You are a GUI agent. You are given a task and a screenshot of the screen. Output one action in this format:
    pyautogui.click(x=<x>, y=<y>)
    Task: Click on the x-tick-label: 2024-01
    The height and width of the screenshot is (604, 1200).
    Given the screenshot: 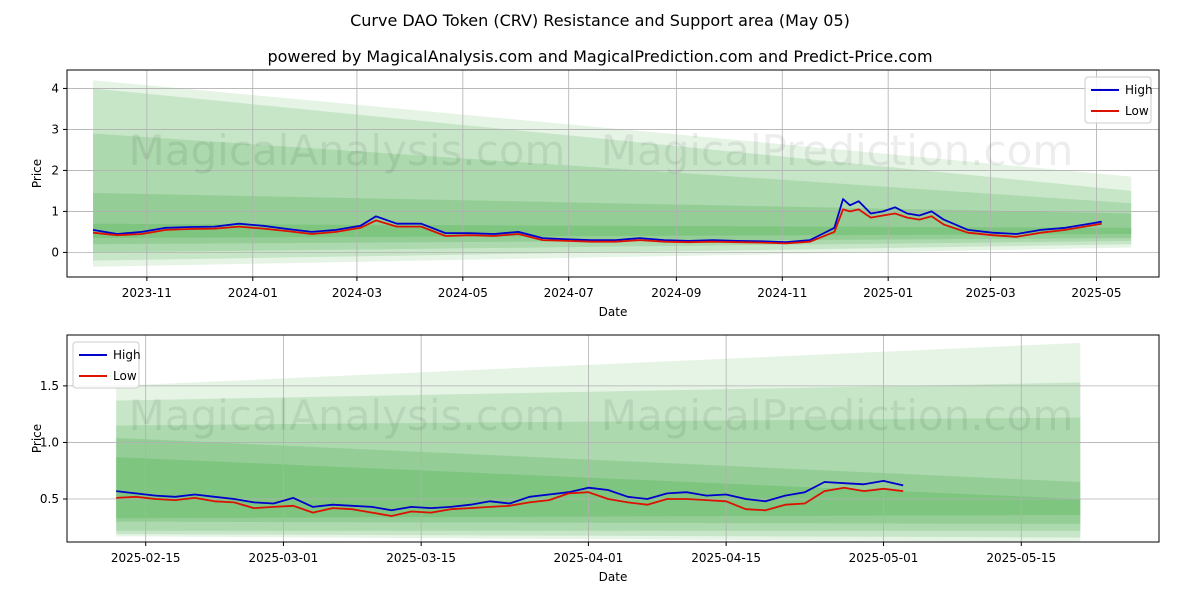 What is the action you would take?
    pyautogui.click(x=253, y=293)
    